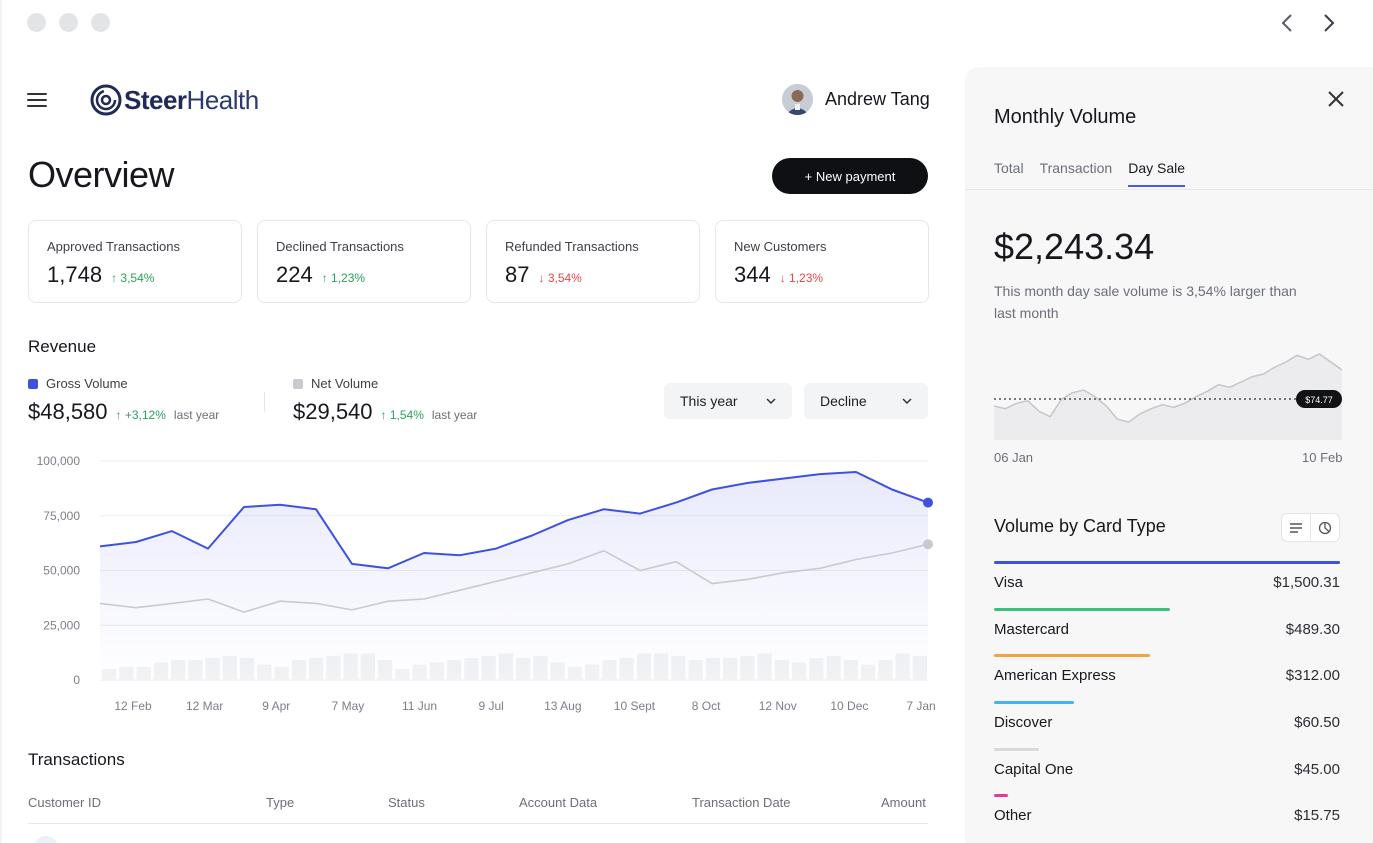  What do you see at coordinates (454, 415) in the screenshot?
I see `net-volume-suffix: last year` at bounding box center [454, 415].